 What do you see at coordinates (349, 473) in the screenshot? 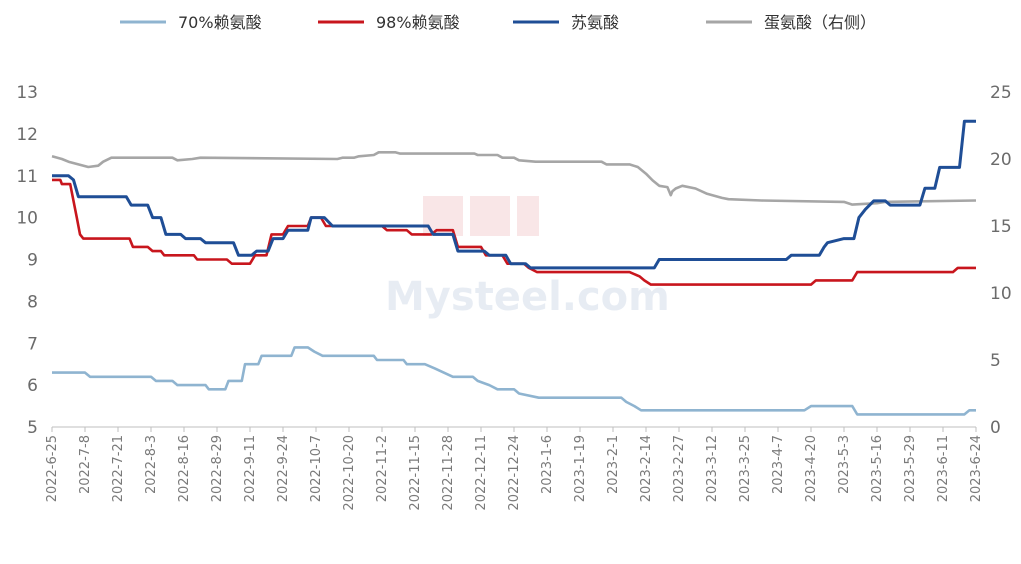
I see `x-axis-tick-label: 2022-10-20` at bounding box center [349, 473].